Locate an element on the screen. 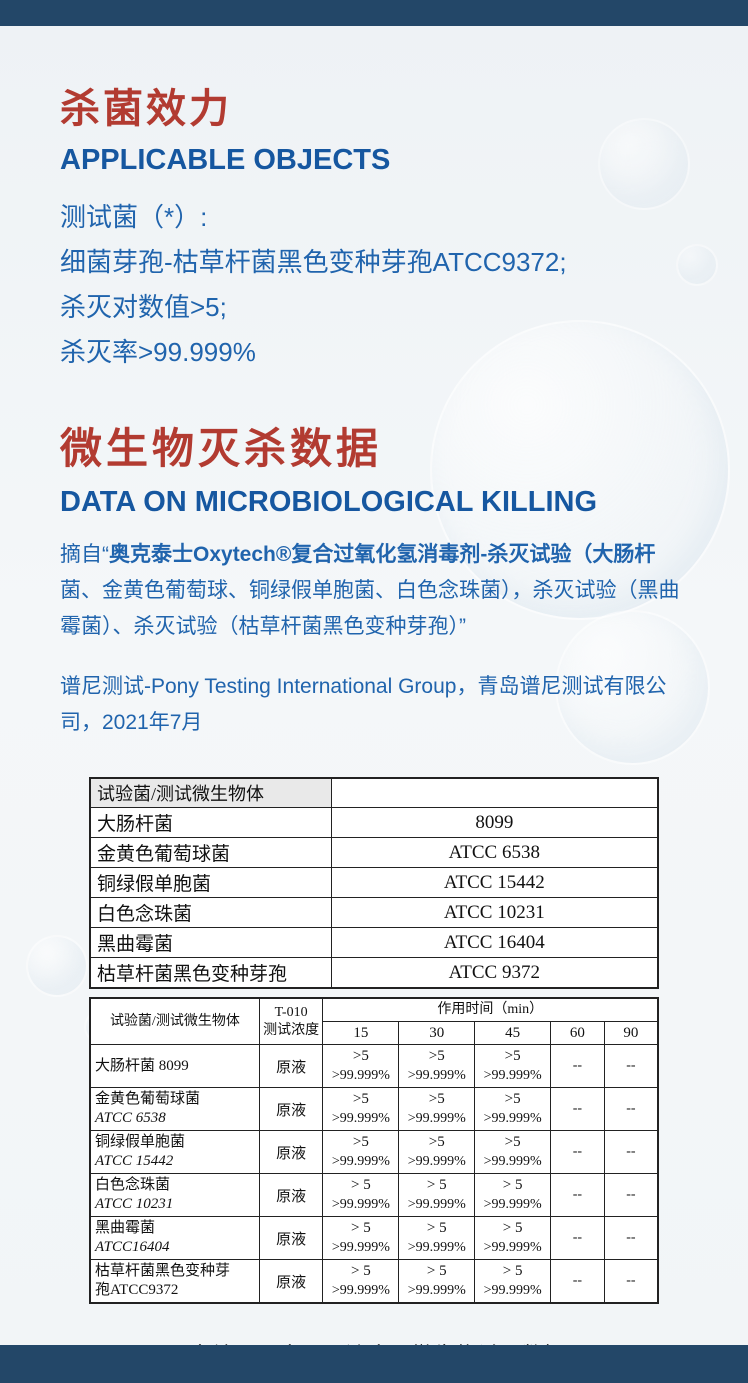 Image resolution: width=748 pixels, height=1383 pixels. concentration-header-line2: 测试浓度 is located at coordinates (291, 1030).